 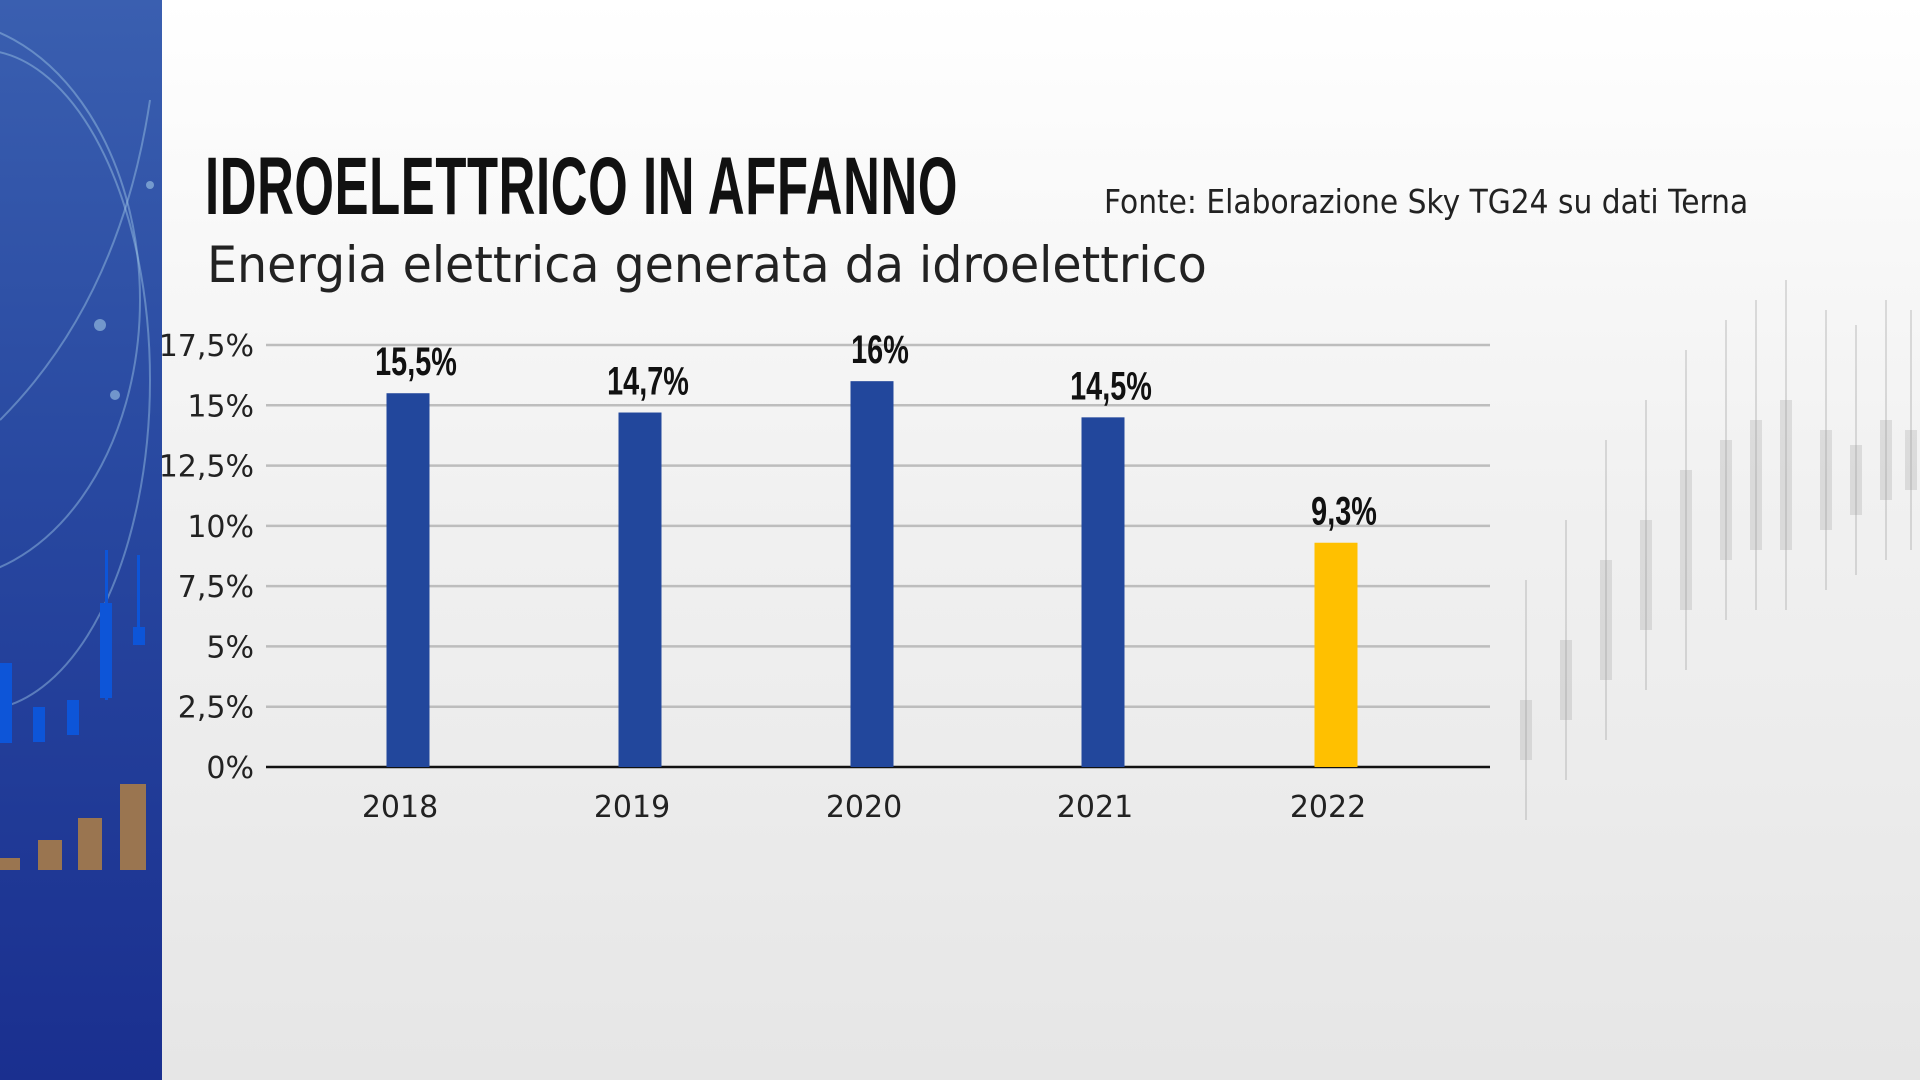 I want to click on page-title: IDROELETTRICO IN AFFANNO, so click(x=581, y=186).